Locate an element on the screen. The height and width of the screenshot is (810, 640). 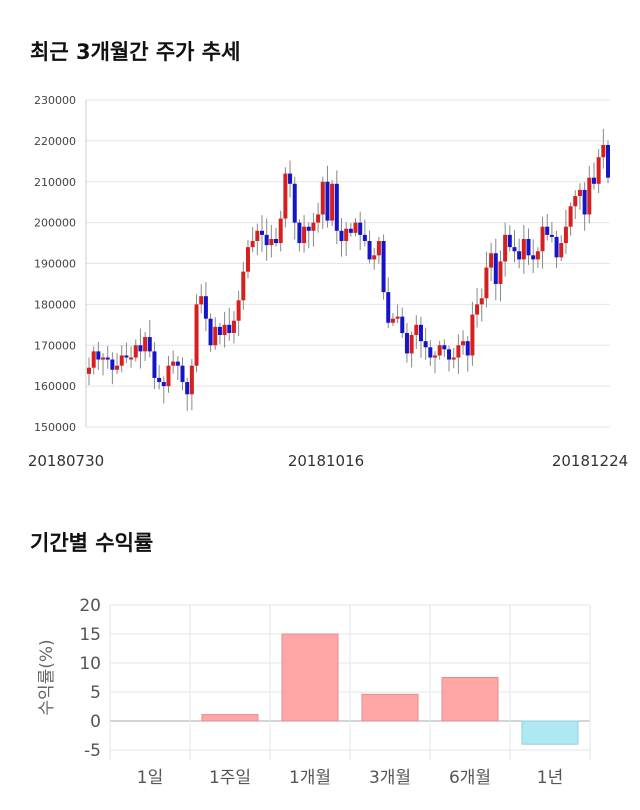
x-tick-label: 20181016 is located at coordinates (326, 461).